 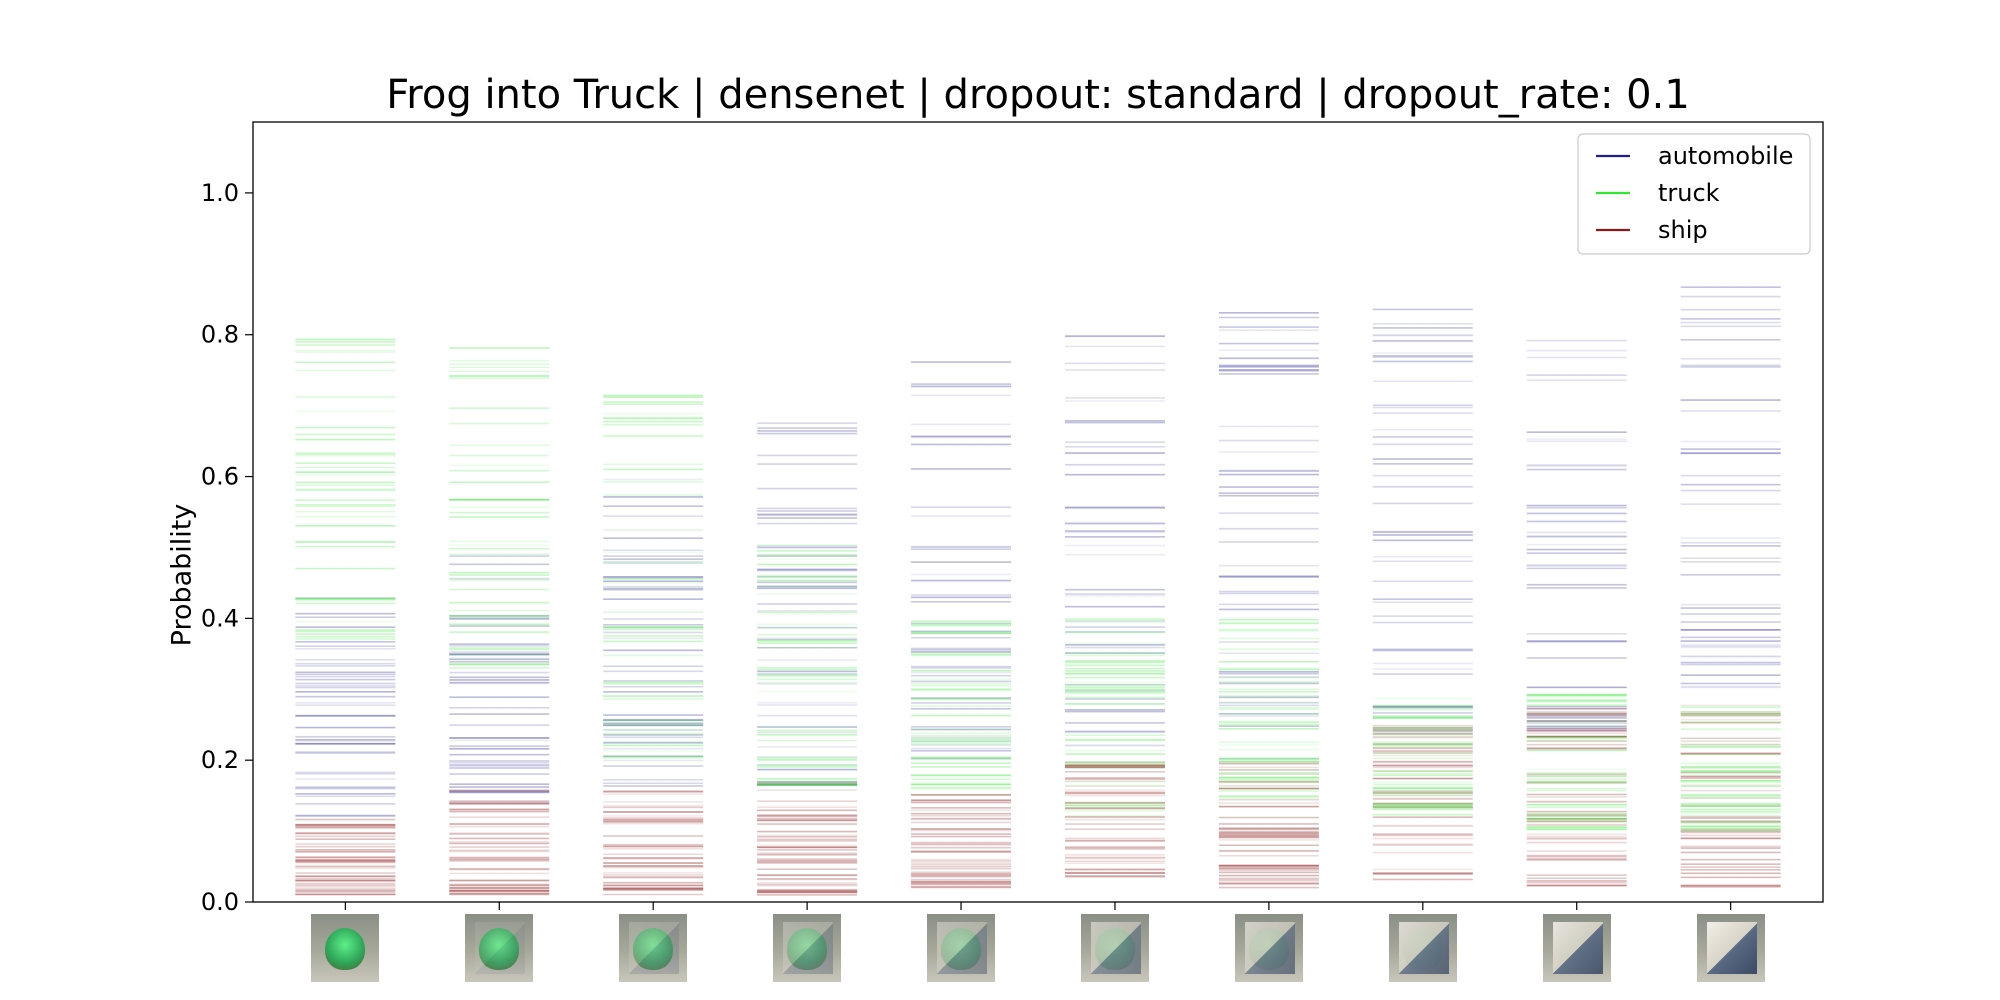 What do you see at coordinates (220, 193) in the screenshot?
I see `y-tick-label: 1.0` at bounding box center [220, 193].